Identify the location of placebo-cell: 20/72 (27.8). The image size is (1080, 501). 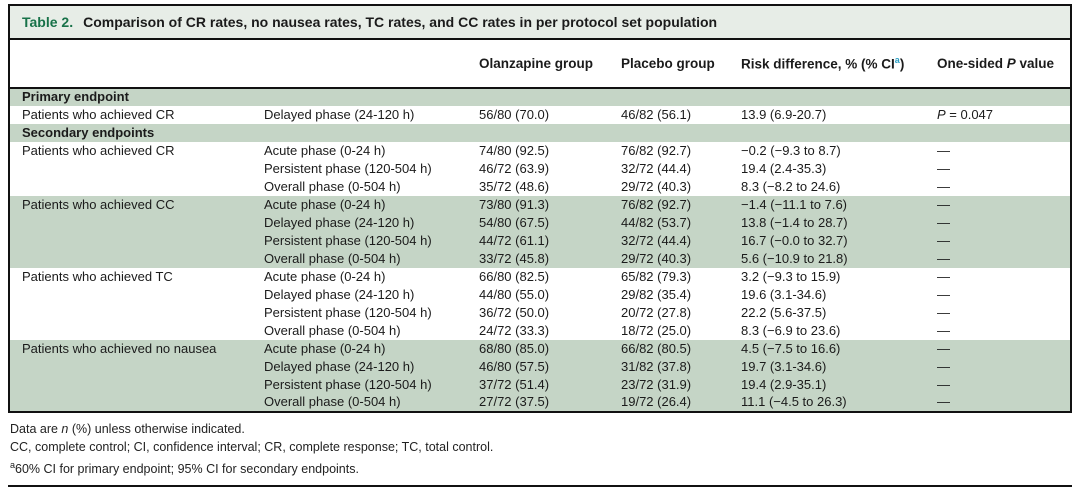
(656, 312).